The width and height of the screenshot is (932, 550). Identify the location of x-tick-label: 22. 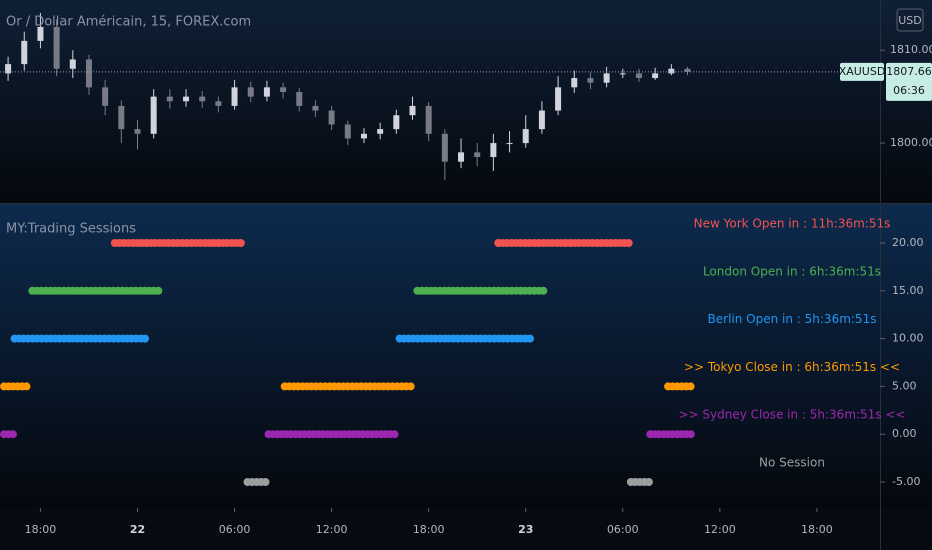
(137, 529).